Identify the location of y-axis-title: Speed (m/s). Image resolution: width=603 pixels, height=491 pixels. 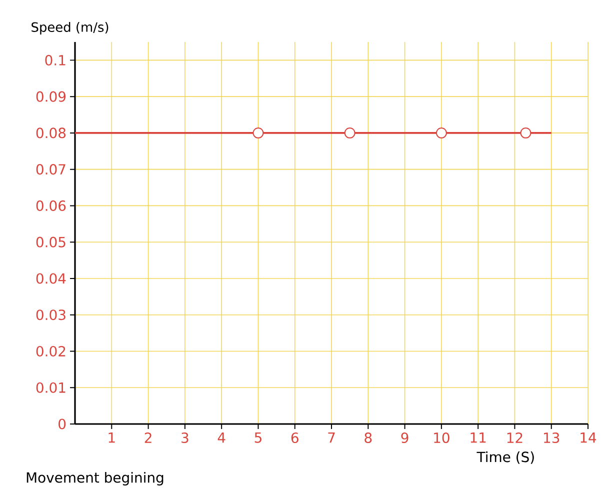
(70, 28).